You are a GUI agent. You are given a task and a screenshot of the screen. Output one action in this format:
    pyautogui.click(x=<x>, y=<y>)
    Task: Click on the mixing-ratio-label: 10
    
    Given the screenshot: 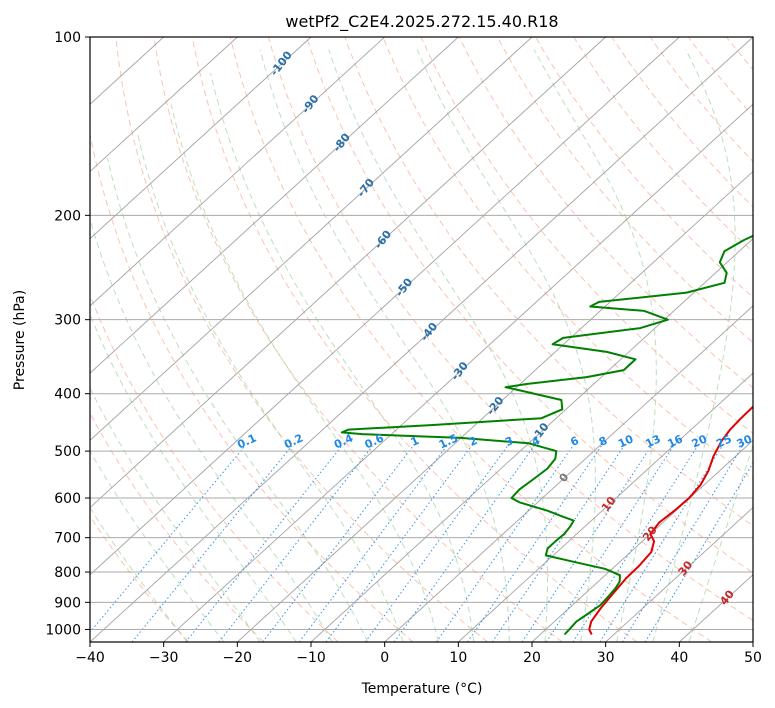 What is the action you would take?
    pyautogui.click(x=626, y=441)
    